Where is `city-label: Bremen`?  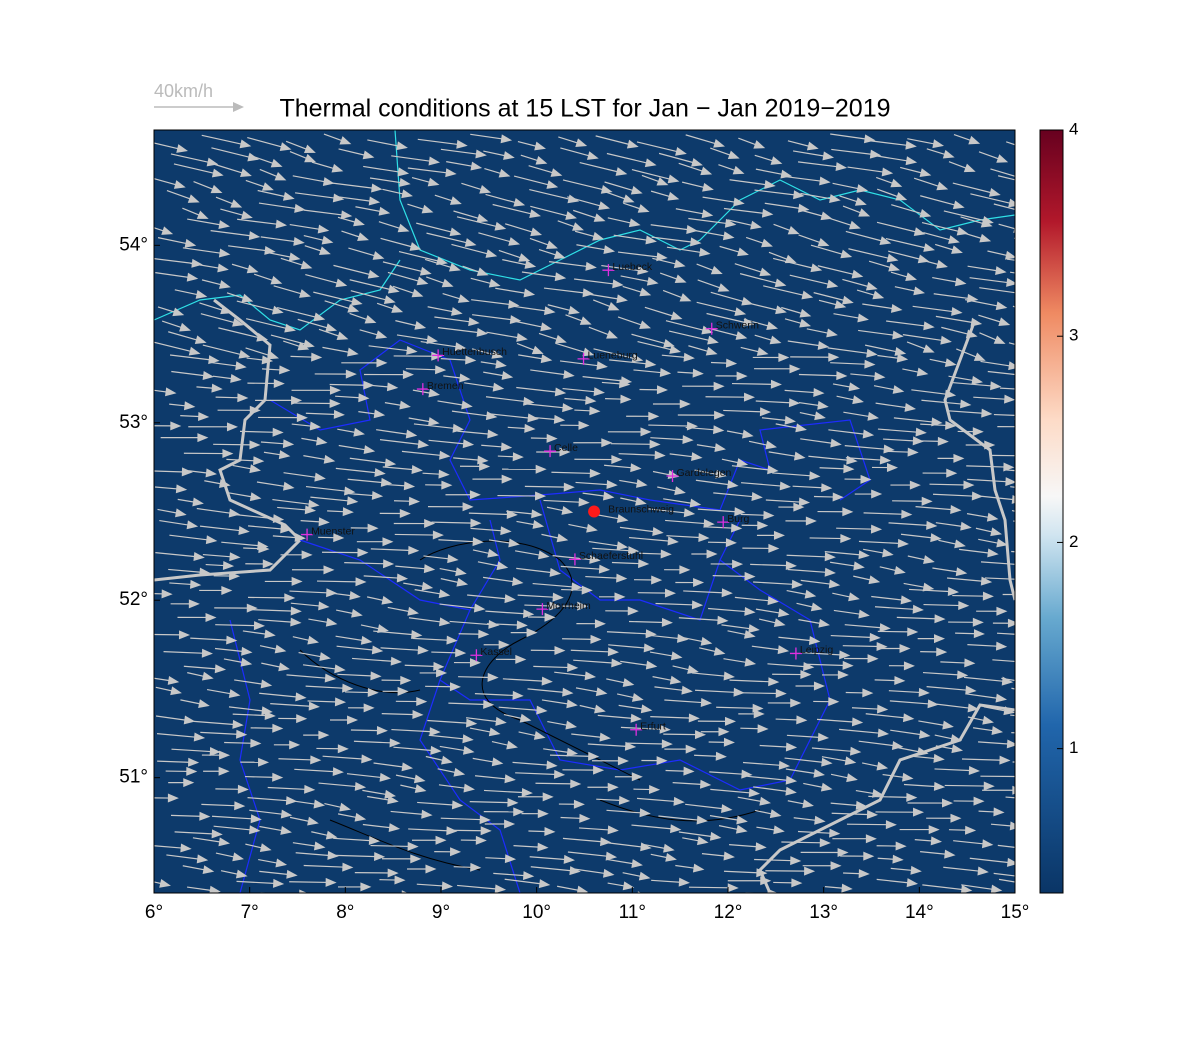 city-label: Bremen is located at coordinates (445, 386).